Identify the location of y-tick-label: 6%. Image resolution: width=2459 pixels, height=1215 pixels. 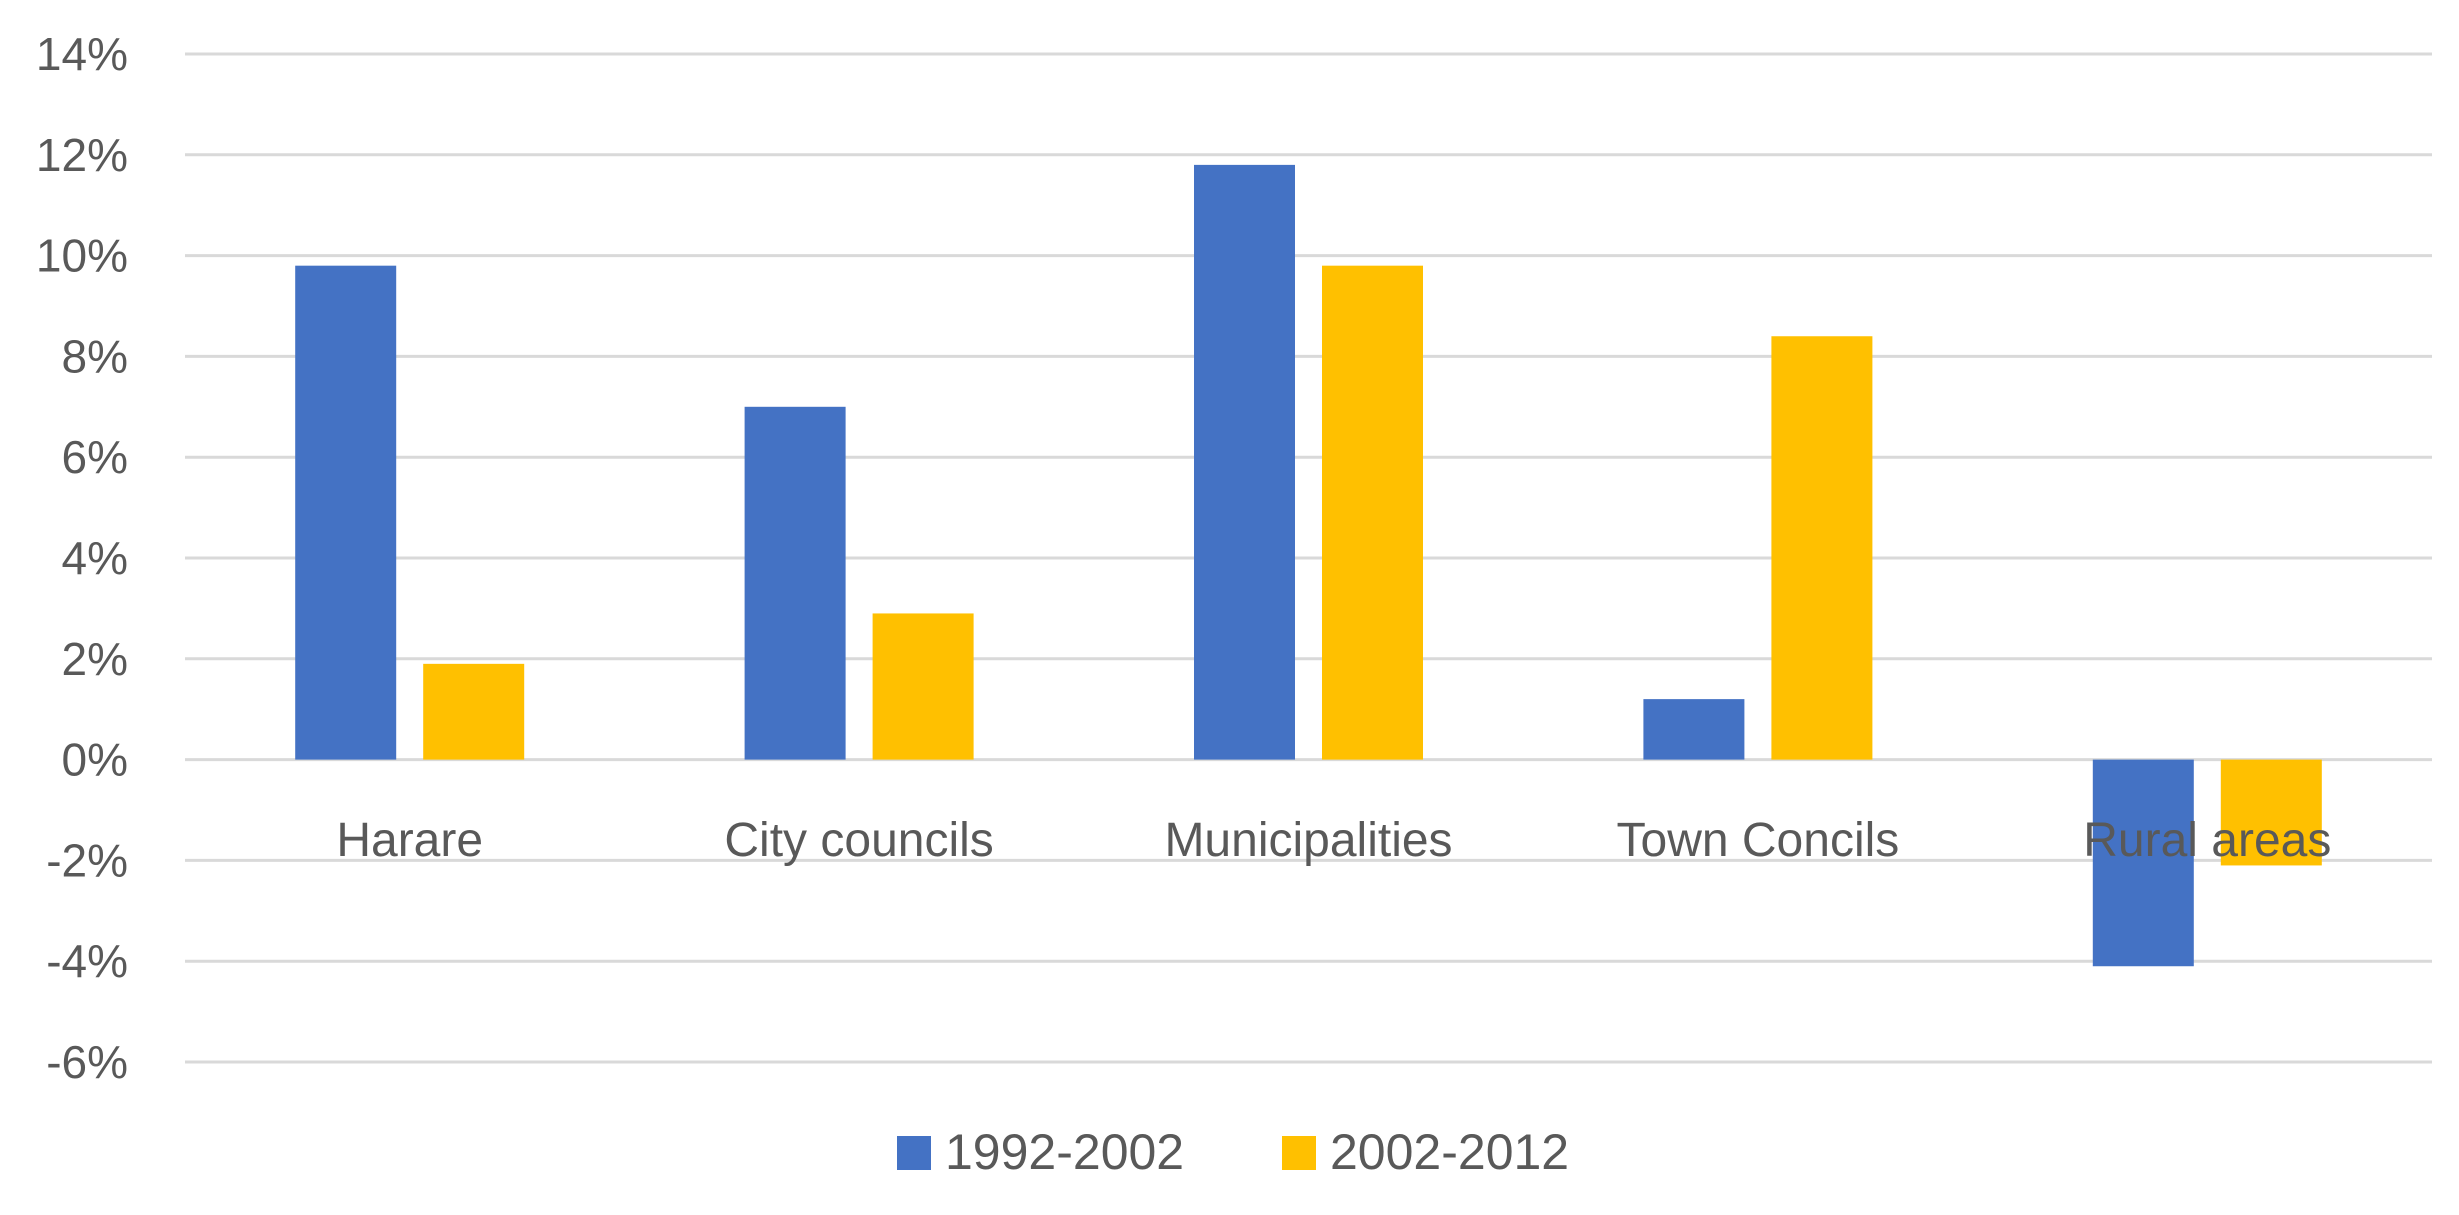
(95, 457).